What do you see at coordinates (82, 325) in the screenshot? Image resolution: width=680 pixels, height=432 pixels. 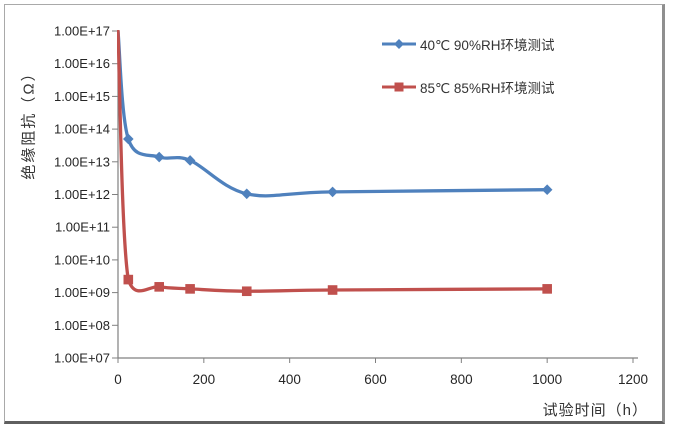 I see `y-tick-label: 1.00E+08` at bounding box center [82, 325].